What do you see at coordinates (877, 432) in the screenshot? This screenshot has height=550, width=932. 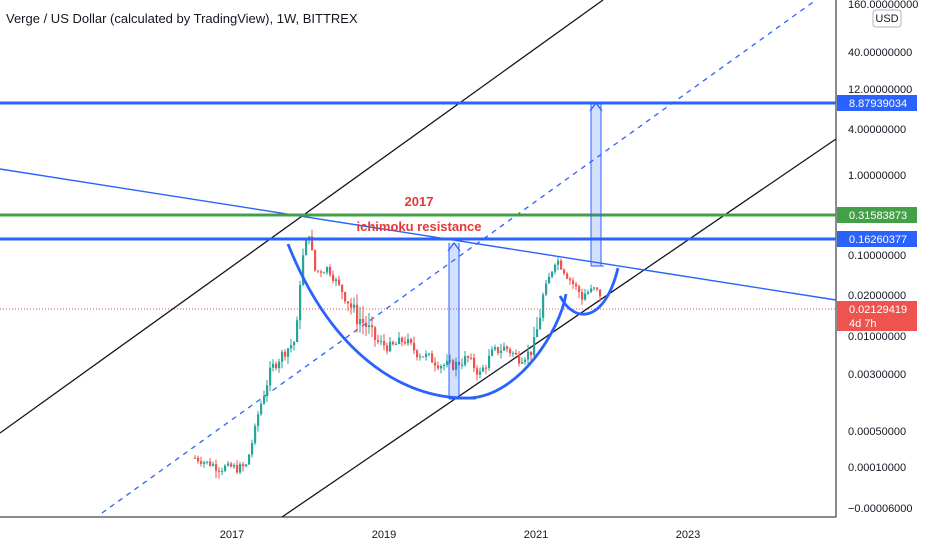 I see `y-tick-label: 0.00050000` at bounding box center [877, 432].